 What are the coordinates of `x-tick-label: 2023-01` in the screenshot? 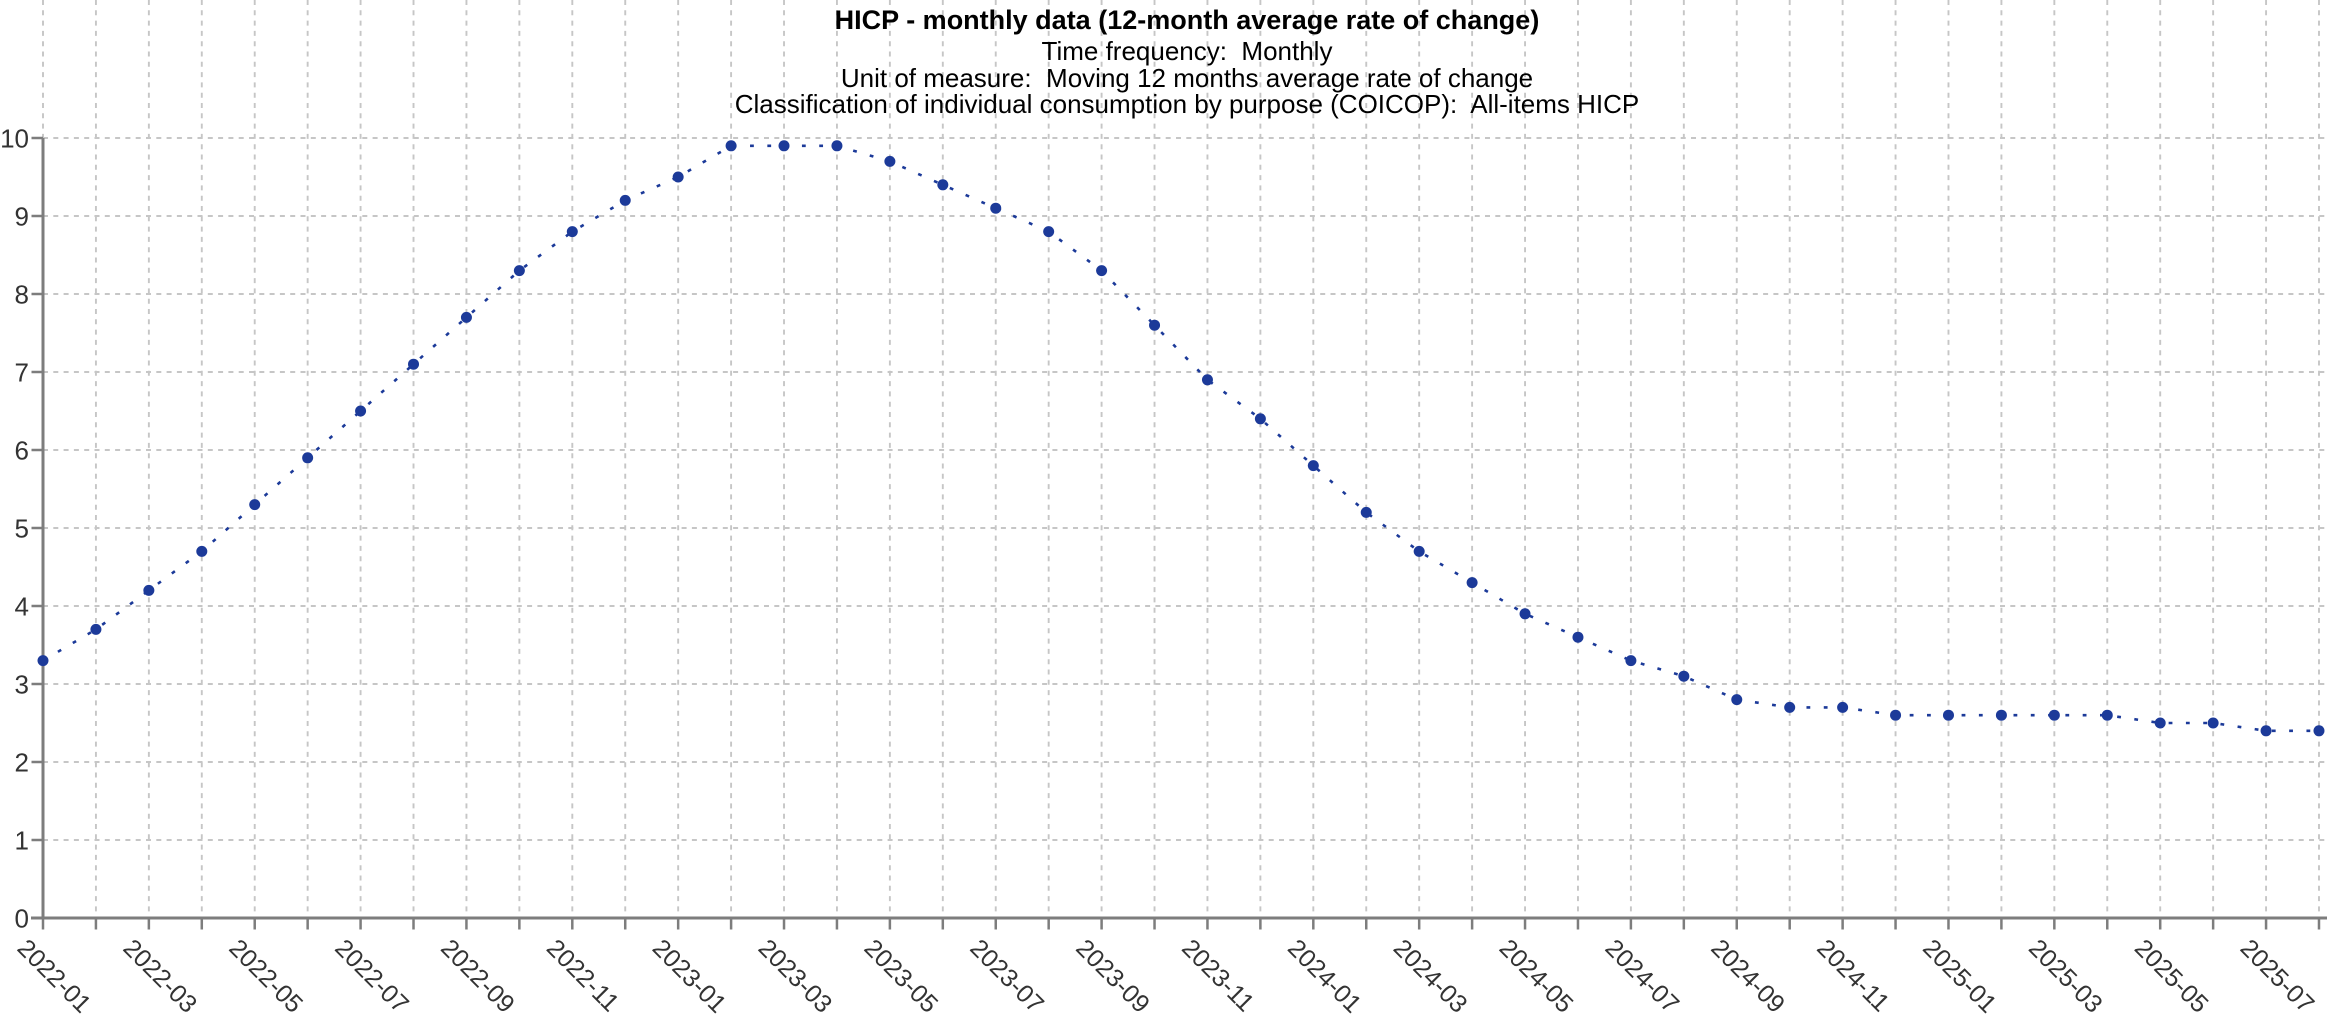 It's located at (689, 974).